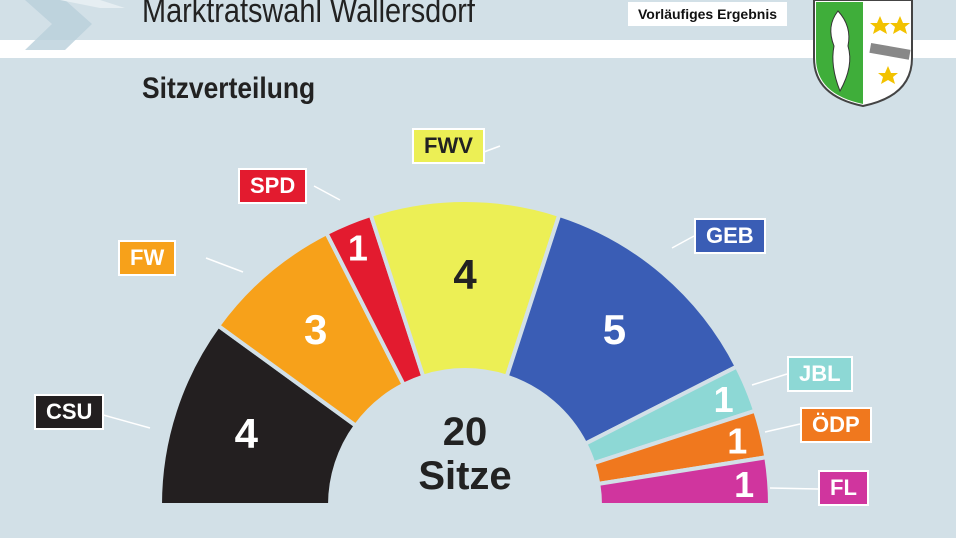  I want to click on total-seats: 20 Sitze, so click(465, 454).